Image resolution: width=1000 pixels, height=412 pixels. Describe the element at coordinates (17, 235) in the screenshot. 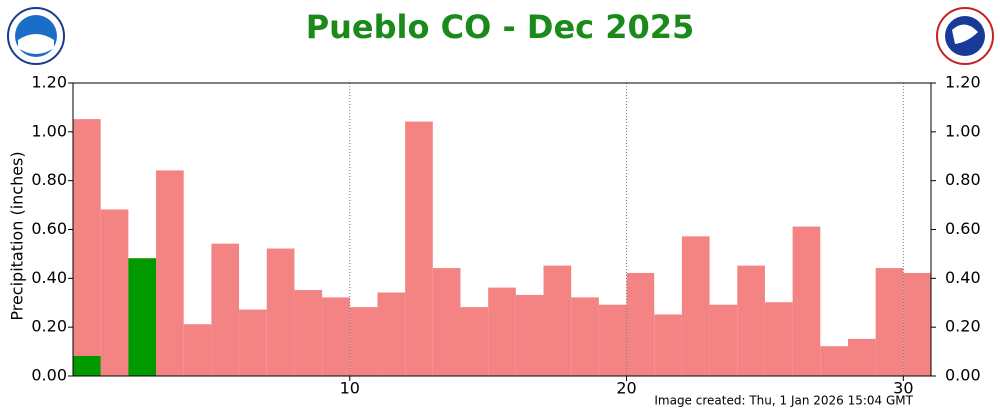

I see `y-axis-label: Precipitation (inches)` at that location.